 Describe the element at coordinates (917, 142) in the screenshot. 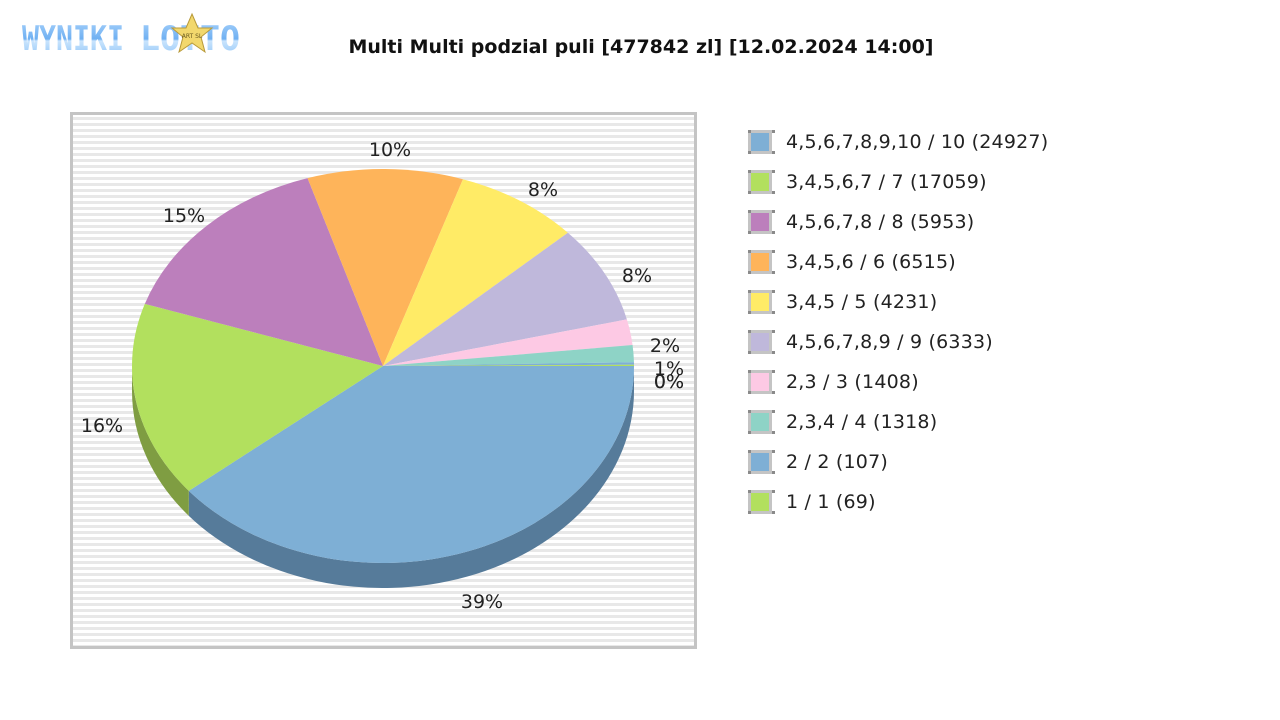

I see `legend-label: 4,5,6,7,8,9,10 / 10 (24927)` at that location.